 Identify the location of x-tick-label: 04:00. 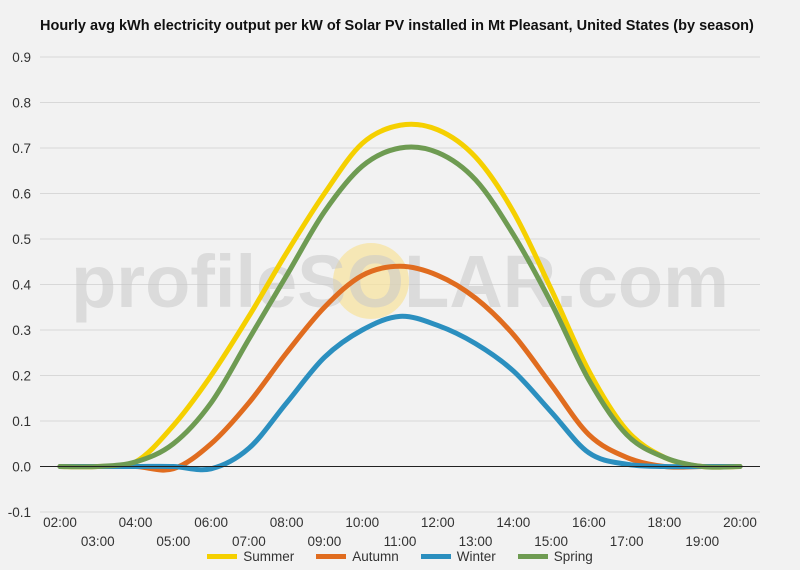
(136, 522).